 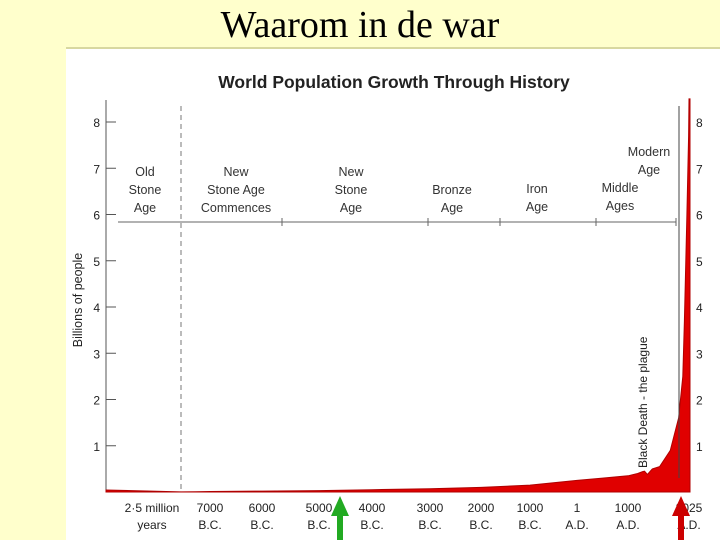 What do you see at coordinates (699, 262) in the screenshot?
I see `y-tick-label-right: 5` at bounding box center [699, 262].